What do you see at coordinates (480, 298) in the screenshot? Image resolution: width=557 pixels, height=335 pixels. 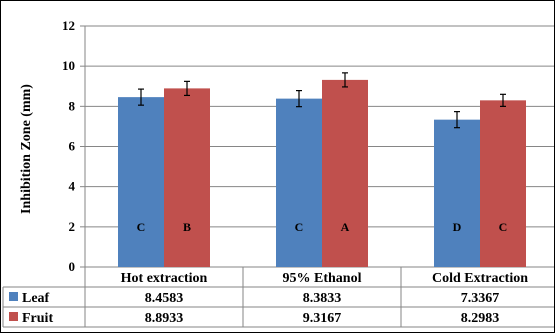 I see `data-value-cell: 7.3367` at bounding box center [480, 298].